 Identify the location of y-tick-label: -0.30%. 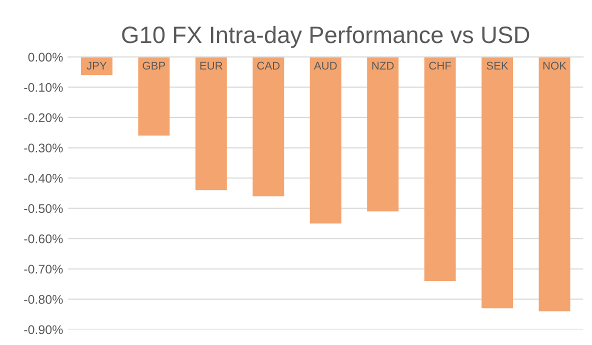
(43, 148).